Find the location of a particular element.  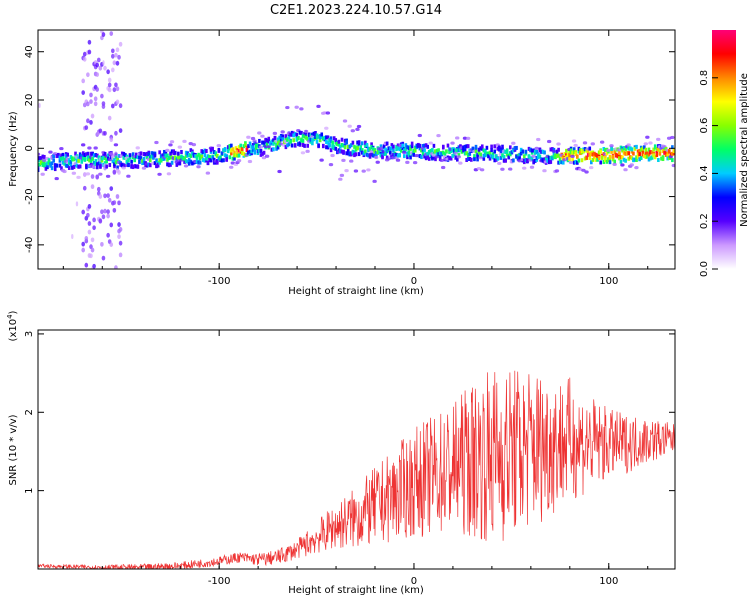

y-tick-label: 3 is located at coordinates (29, 334).